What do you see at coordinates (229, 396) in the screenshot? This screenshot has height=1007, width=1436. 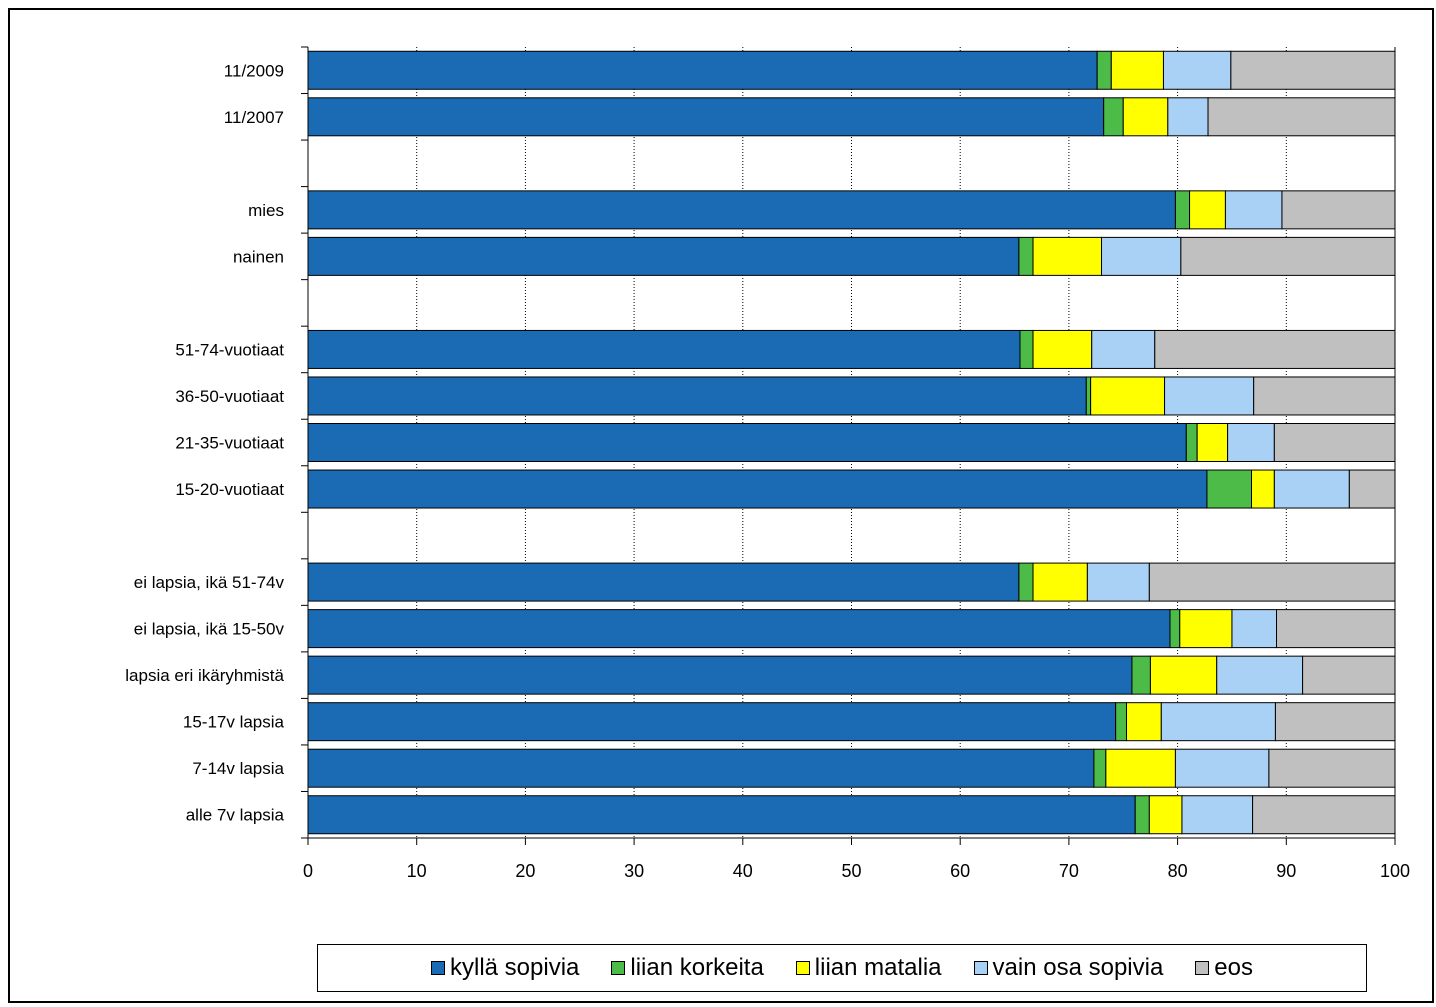 I see `category-label: 36-50-vuotiaat` at bounding box center [229, 396].